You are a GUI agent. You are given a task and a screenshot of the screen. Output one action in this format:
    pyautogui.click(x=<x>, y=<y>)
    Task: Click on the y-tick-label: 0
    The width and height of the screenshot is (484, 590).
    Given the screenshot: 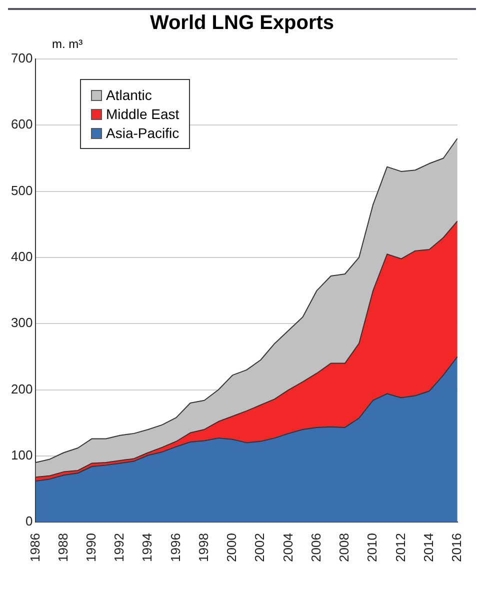 What is the action you would take?
    pyautogui.click(x=29, y=521)
    